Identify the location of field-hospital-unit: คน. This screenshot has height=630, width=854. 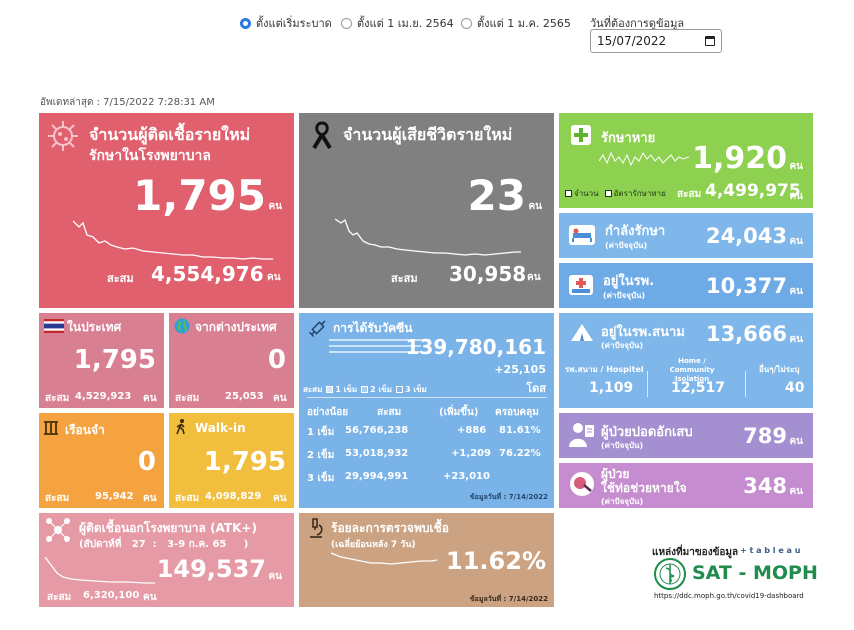
(796, 339).